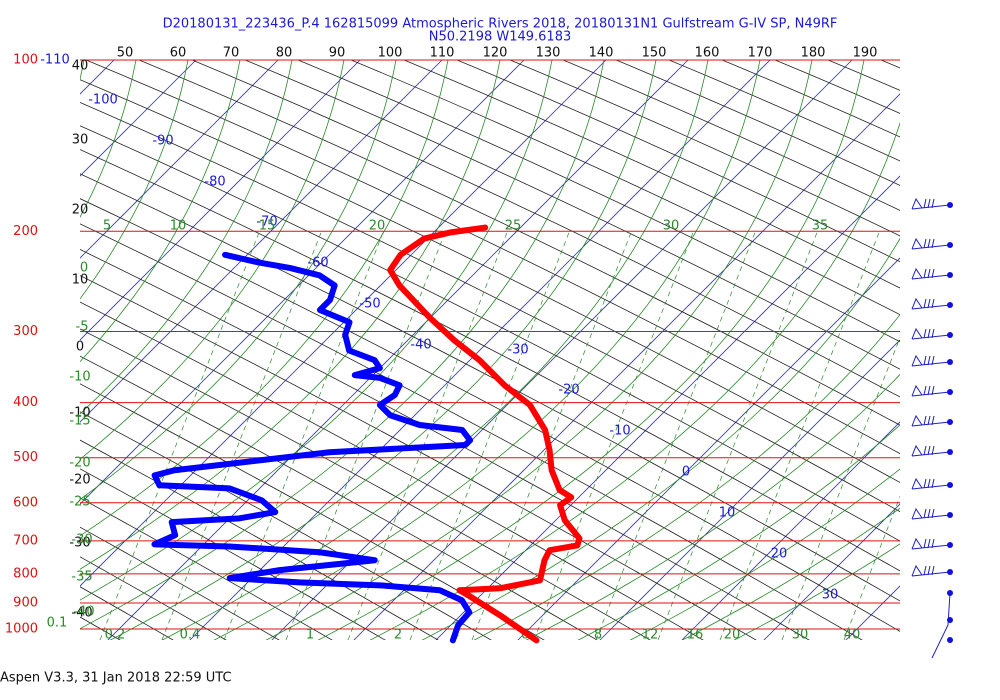 The height and width of the screenshot is (700, 1000). I want to click on isotherm-labels: -40, so click(420, 345).